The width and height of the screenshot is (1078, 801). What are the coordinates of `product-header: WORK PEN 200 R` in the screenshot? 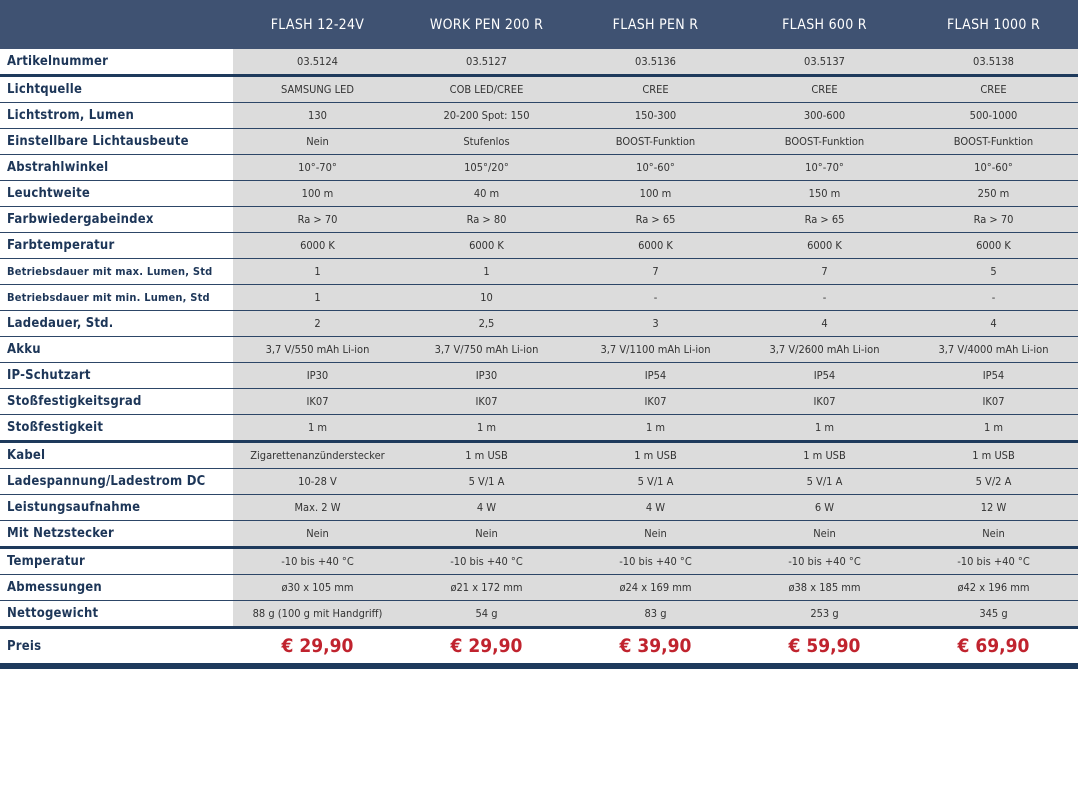 It's located at (486, 24).